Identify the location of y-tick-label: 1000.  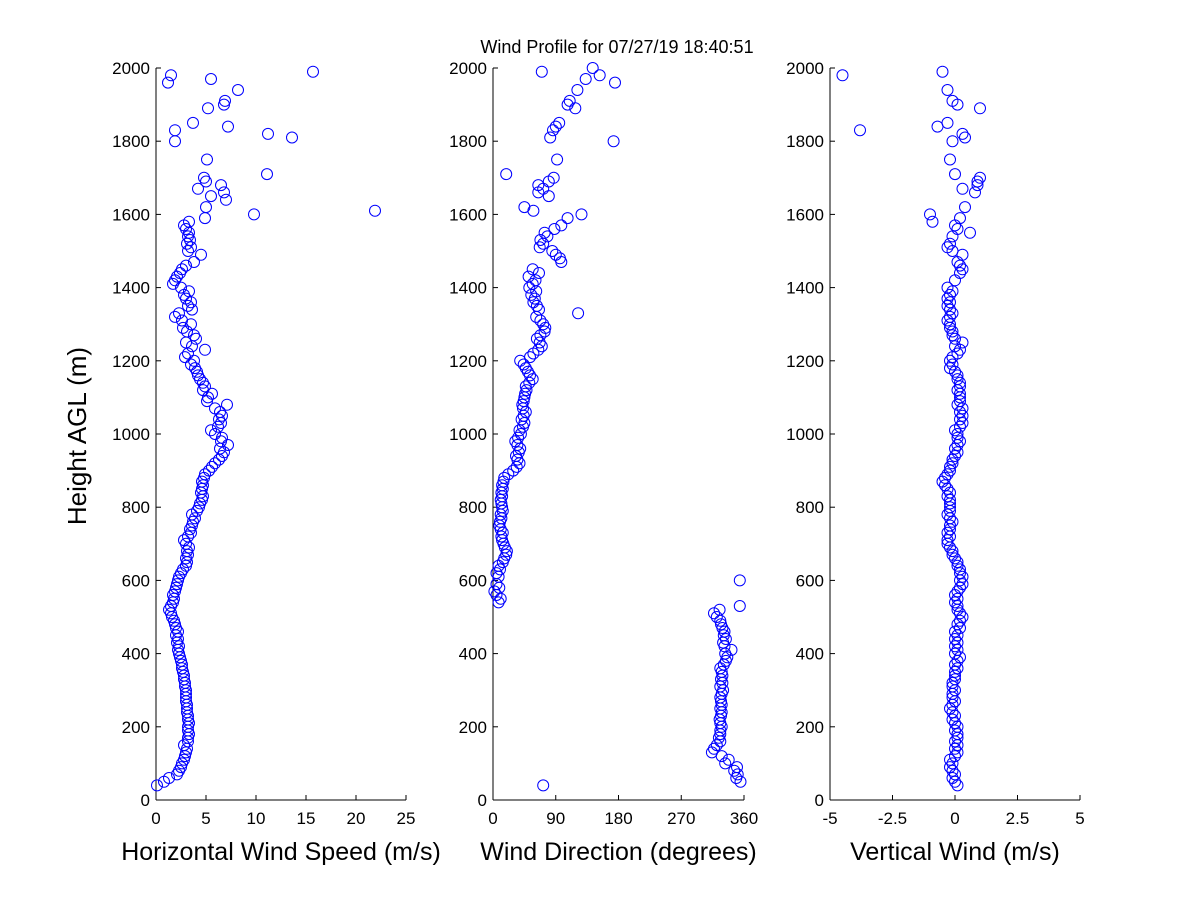
(468, 434).